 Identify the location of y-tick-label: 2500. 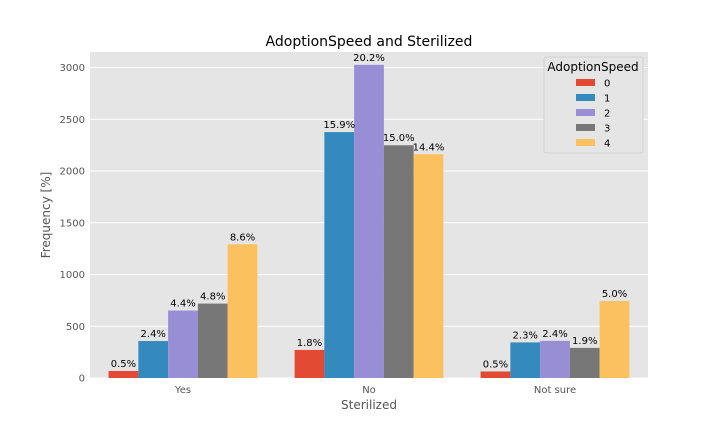
(72, 120).